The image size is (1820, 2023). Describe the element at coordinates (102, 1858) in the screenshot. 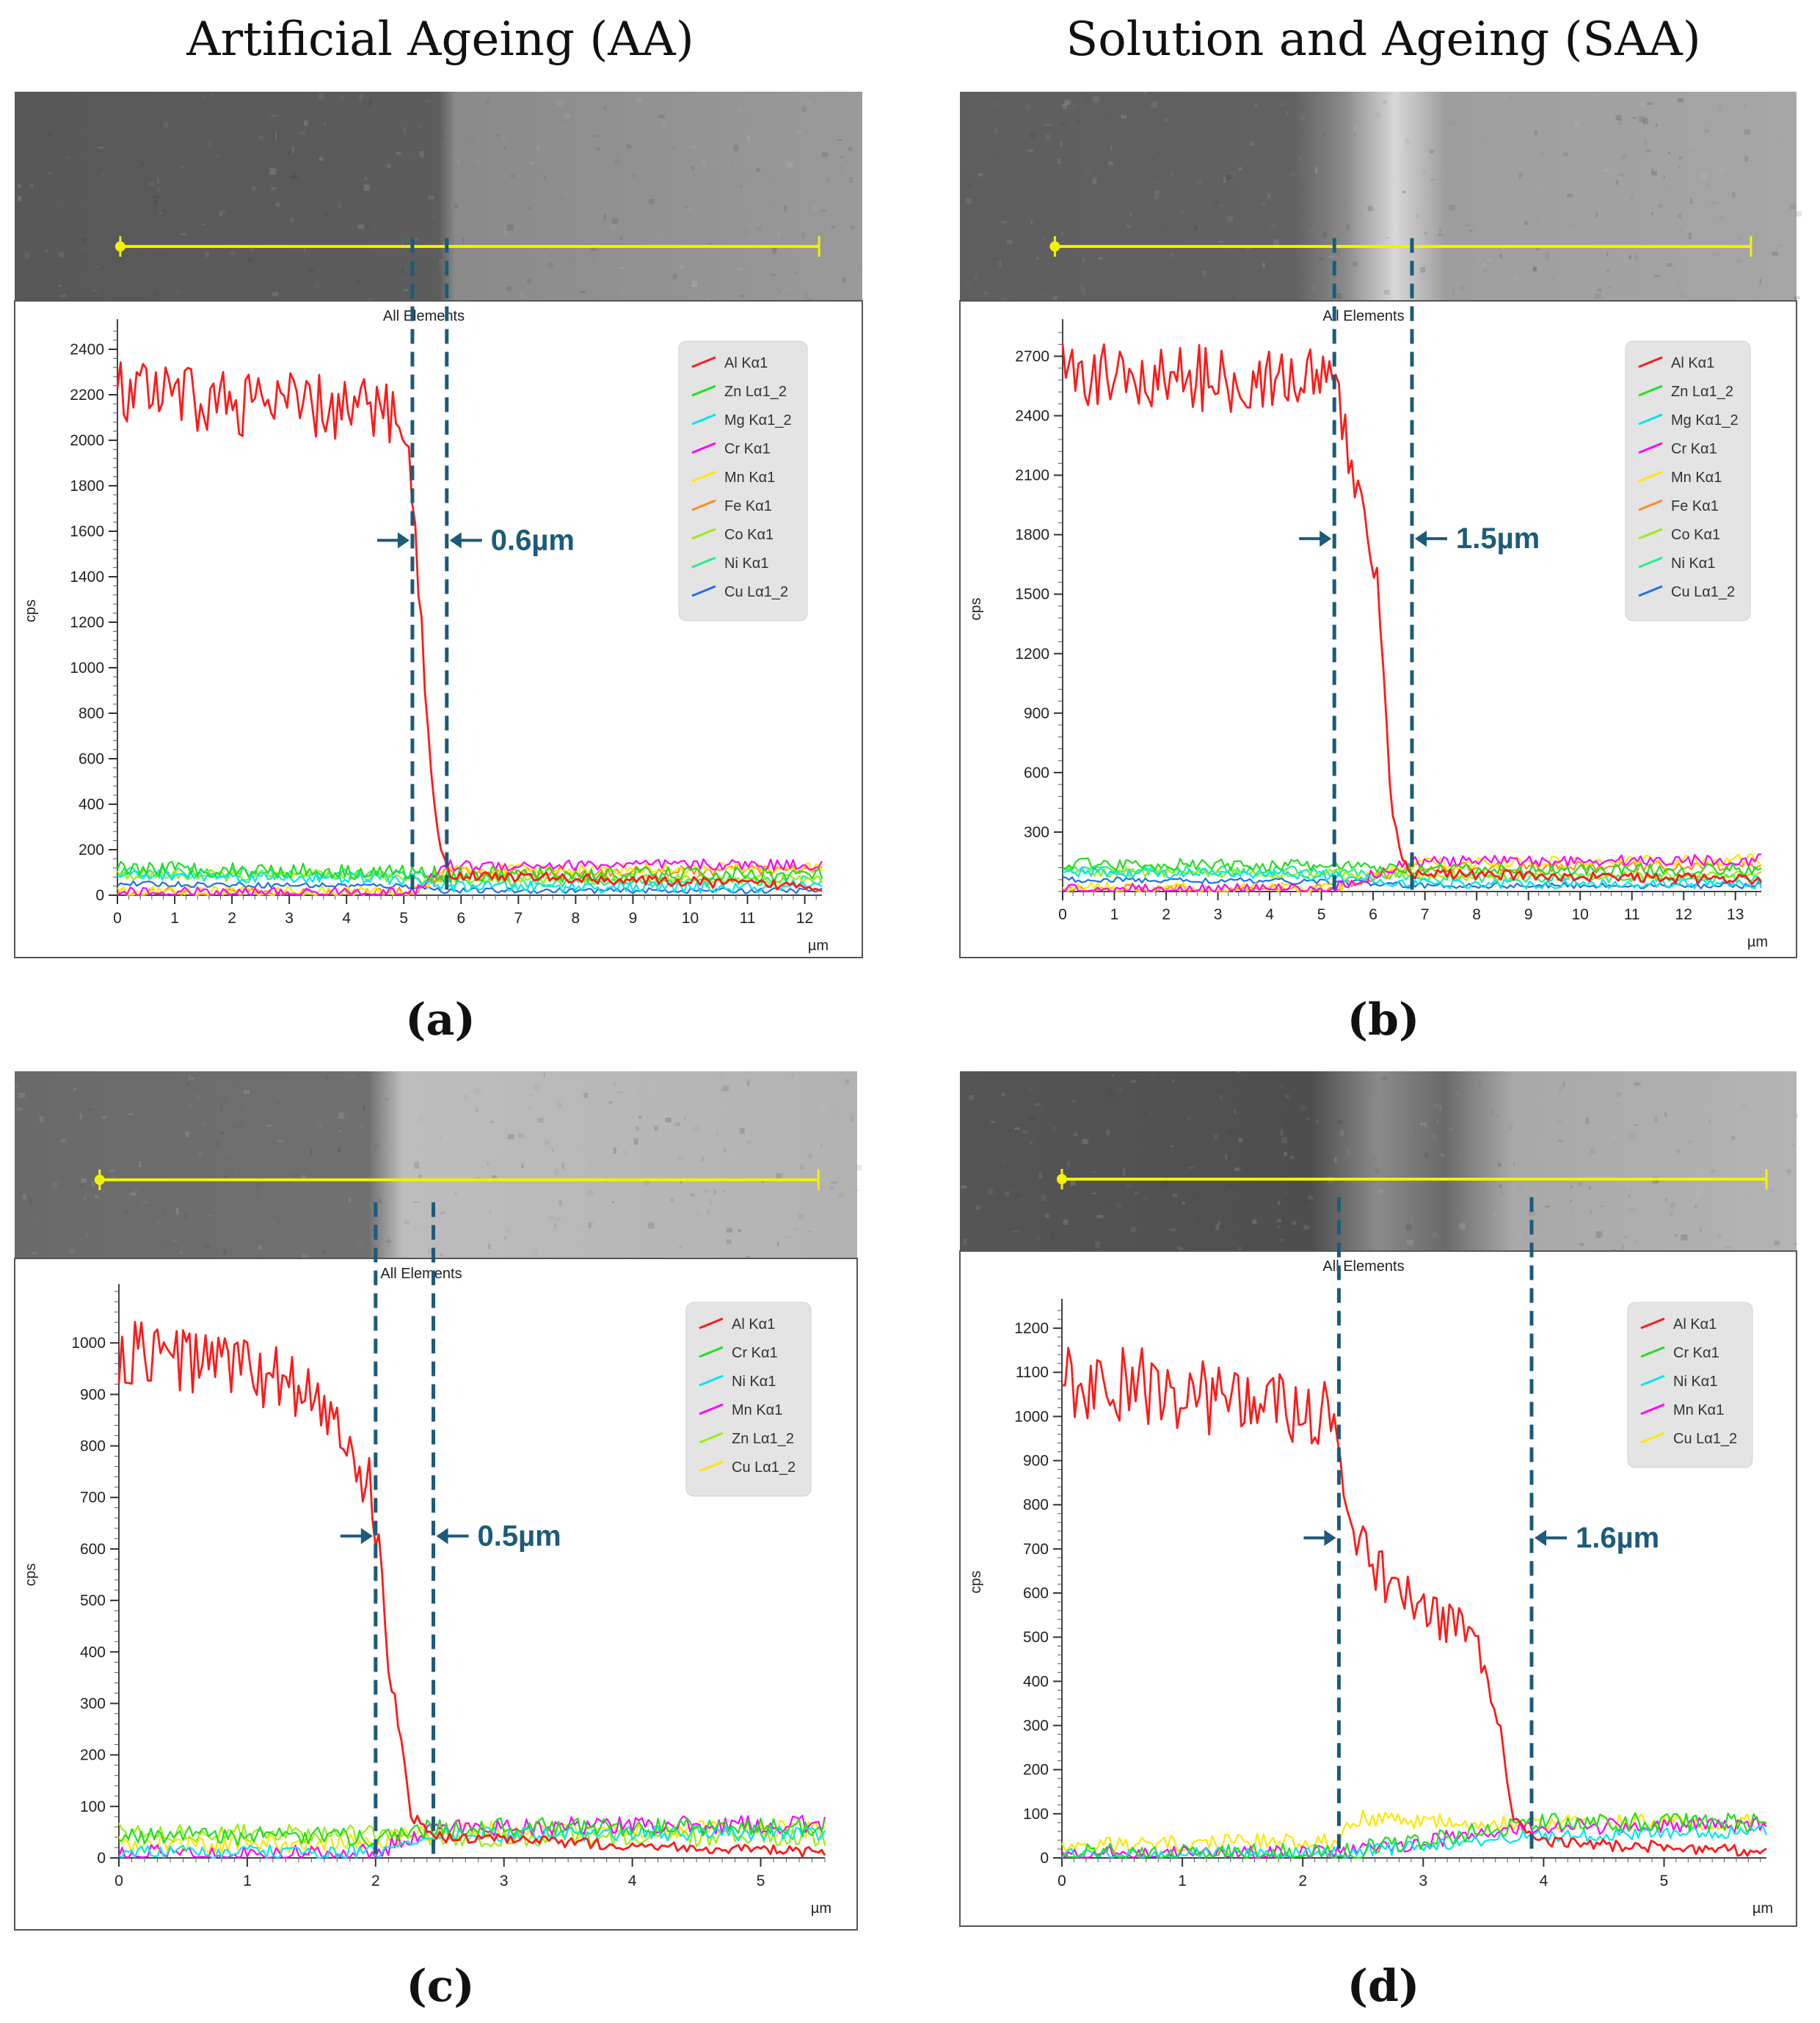

I see `y-tick-label: 0` at that location.